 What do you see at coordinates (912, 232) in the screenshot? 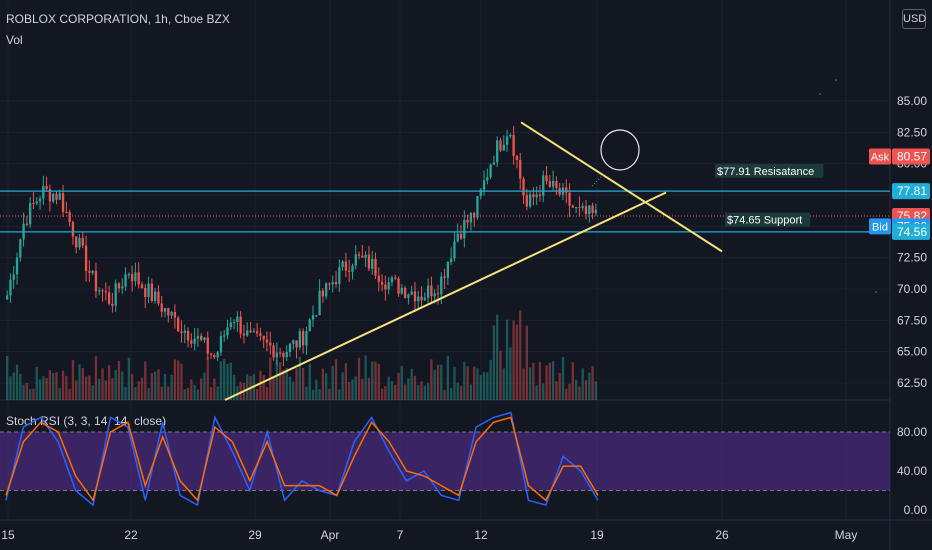
I see `price-tag-value: 74.56` at bounding box center [912, 232].